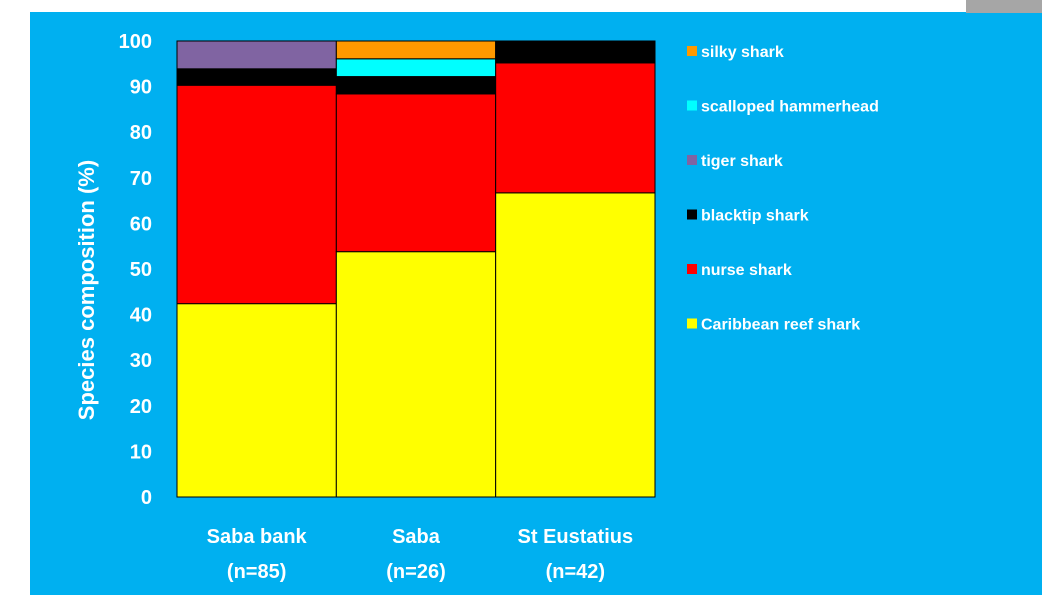 This screenshot has height=595, width=1042. What do you see at coordinates (141, 361) in the screenshot?
I see `y-tick-label: 30` at bounding box center [141, 361].